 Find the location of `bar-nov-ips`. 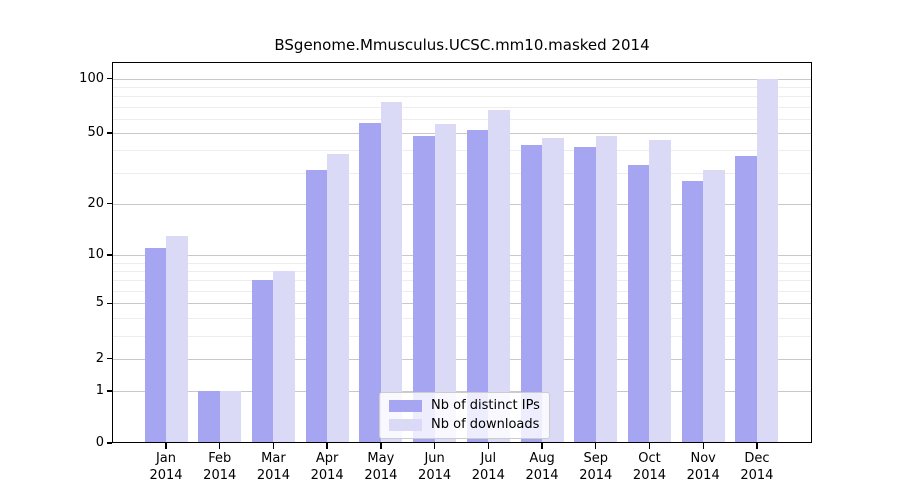

bar-nov-ips is located at coordinates (692, 311).